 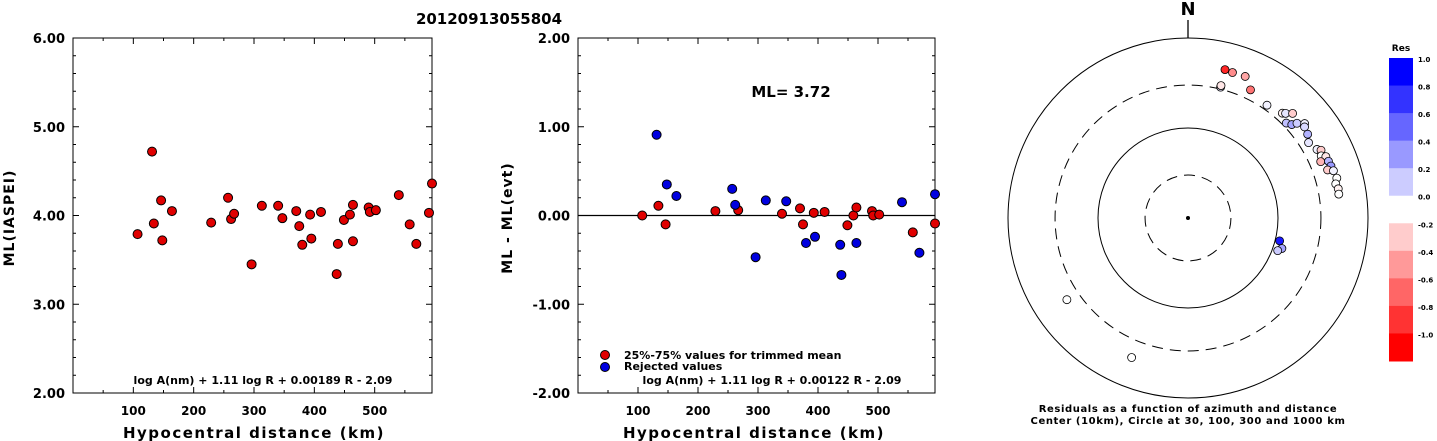 What do you see at coordinates (1425, 253) in the screenshot?
I see `colorbar-tick-label: -0.4` at bounding box center [1425, 253].